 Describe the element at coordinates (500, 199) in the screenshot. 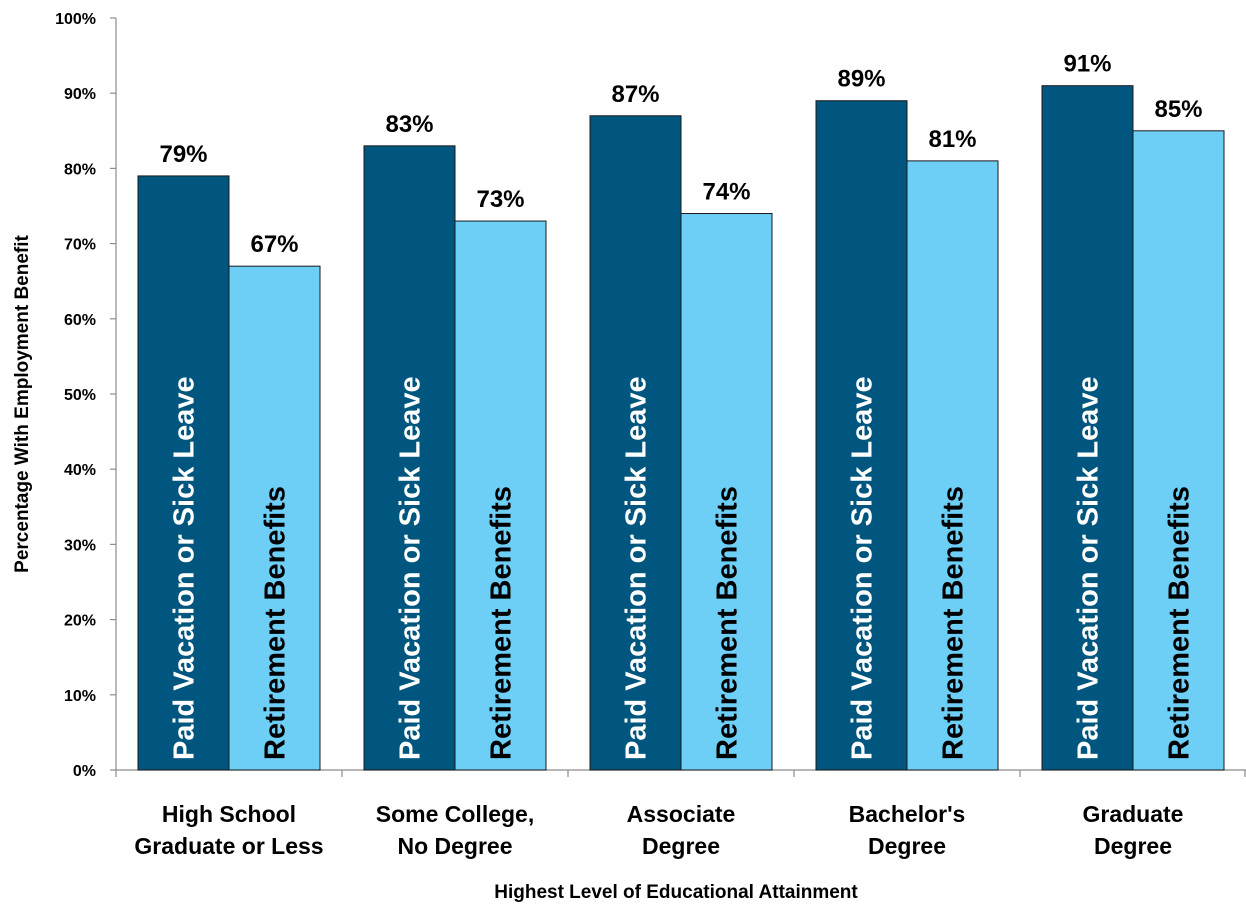

I see `data-label: 73%` at that location.